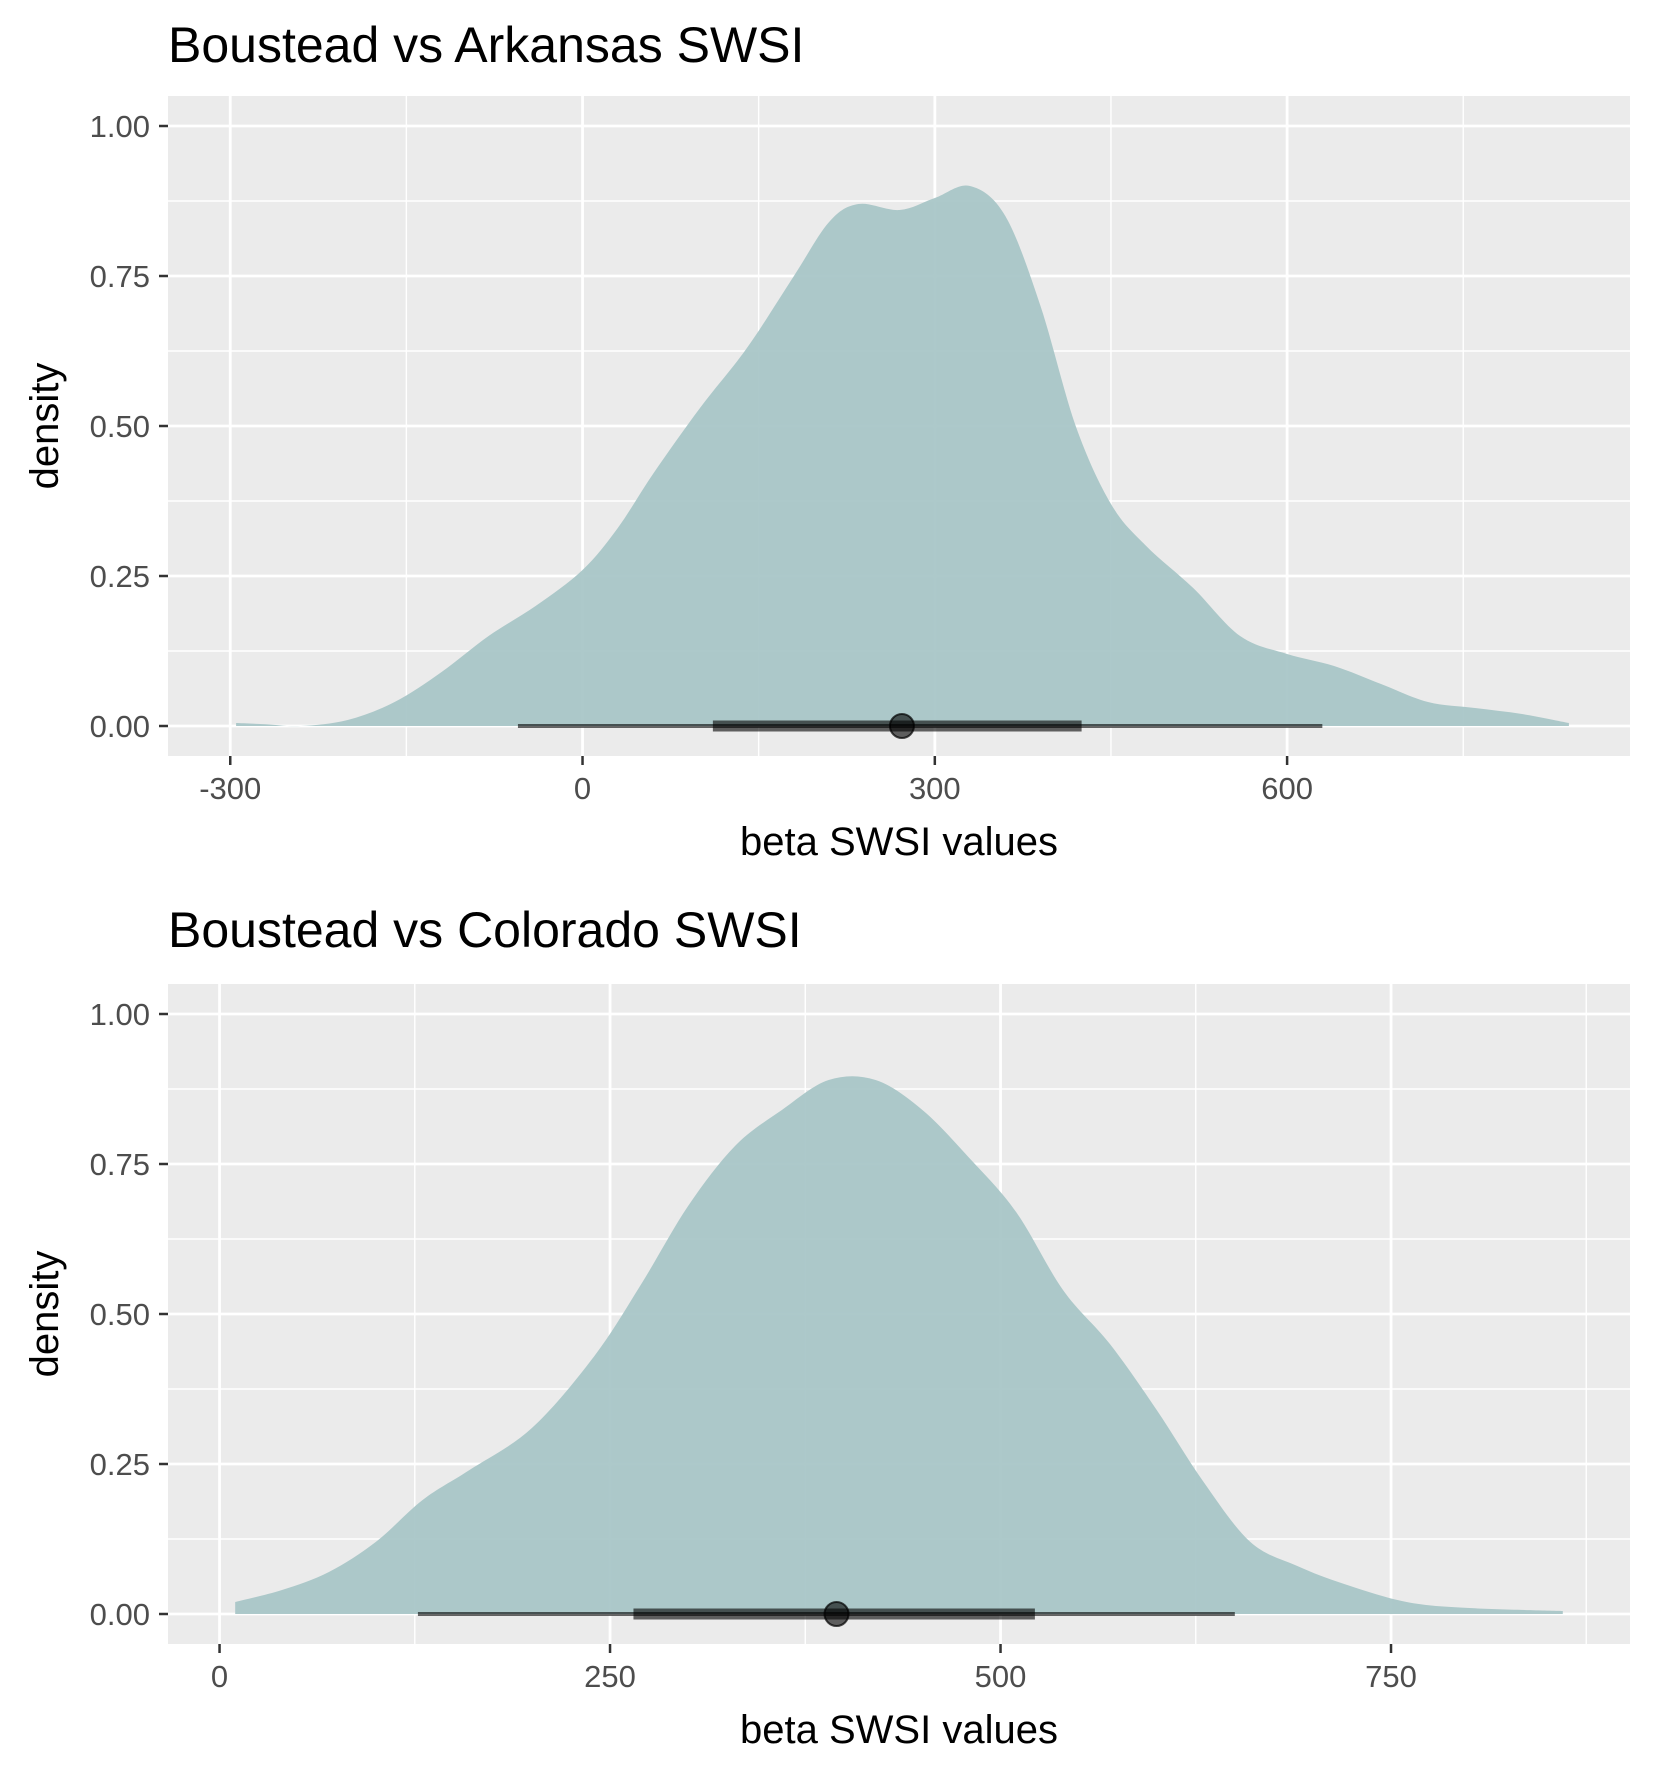 This screenshot has width=1654, height=1774. I want to click on chart-title: Boustead vs Arkansas SWSI, so click(486, 45).